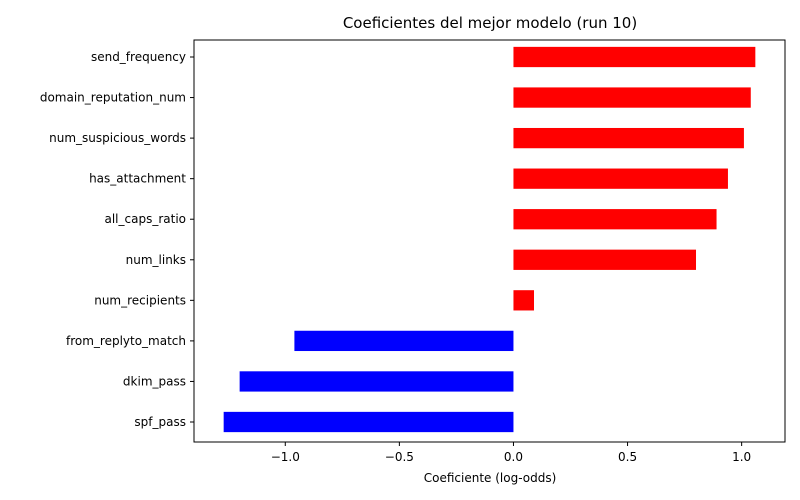 Image resolution: width=800 pixels, height=500 pixels. What do you see at coordinates (368, 422) in the screenshot?
I see `bar-spf_pass` at bounding box center [368, 422].